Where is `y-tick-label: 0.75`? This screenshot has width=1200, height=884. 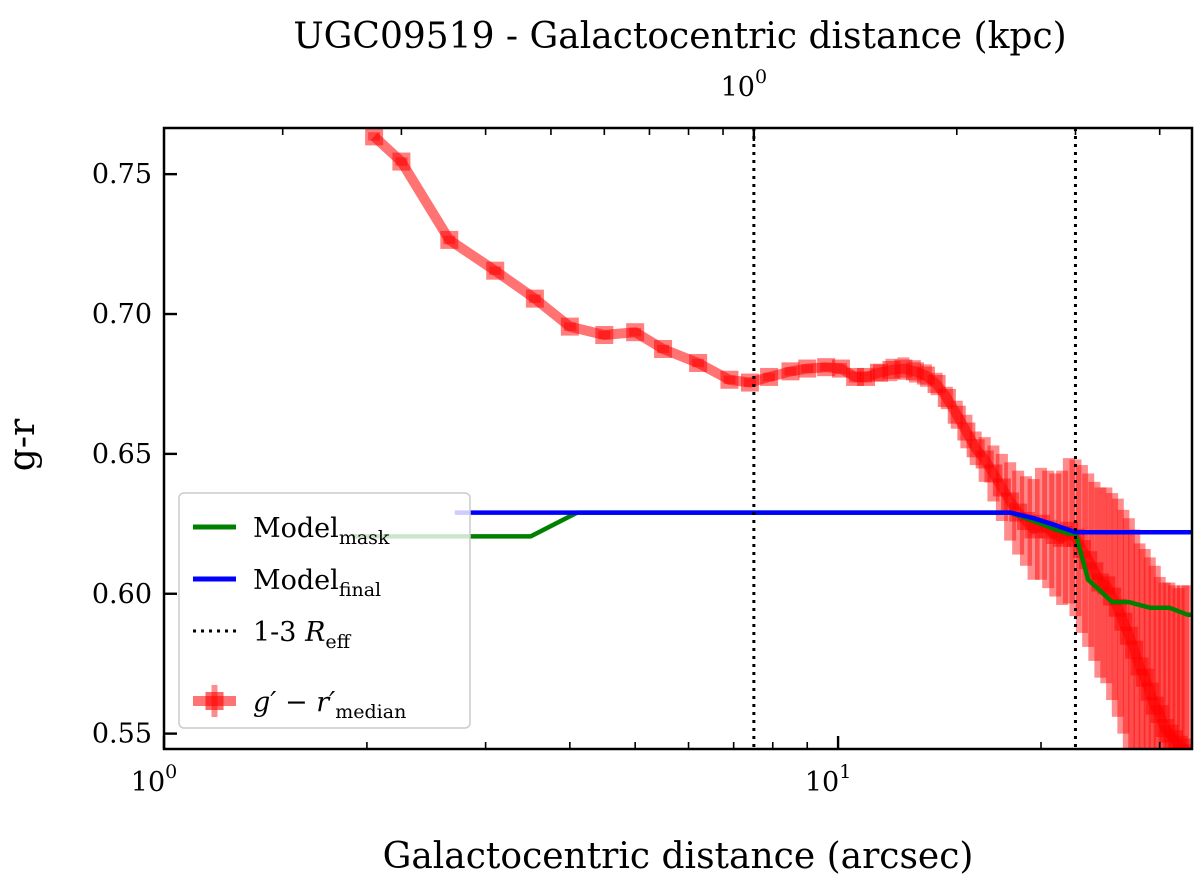
y-tick-label: 0.75 is located at coordinates (122, 174).